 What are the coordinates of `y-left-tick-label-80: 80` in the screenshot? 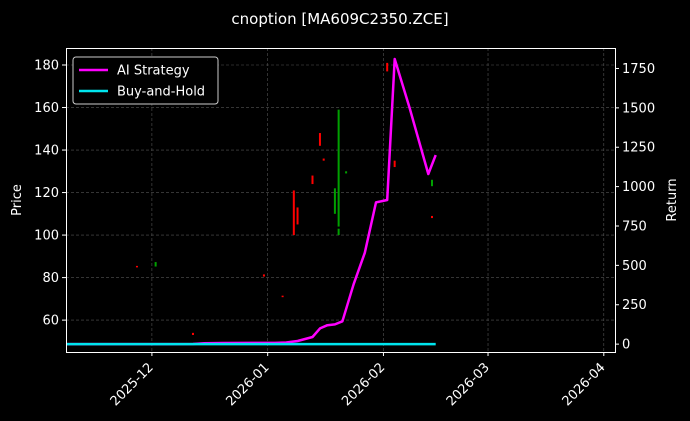 It's located at (50, 278).